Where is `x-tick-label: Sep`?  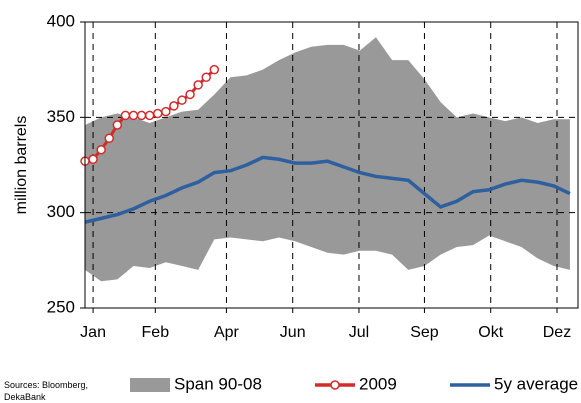
x-tick-label: Sep is located at coordinates (424, 332).